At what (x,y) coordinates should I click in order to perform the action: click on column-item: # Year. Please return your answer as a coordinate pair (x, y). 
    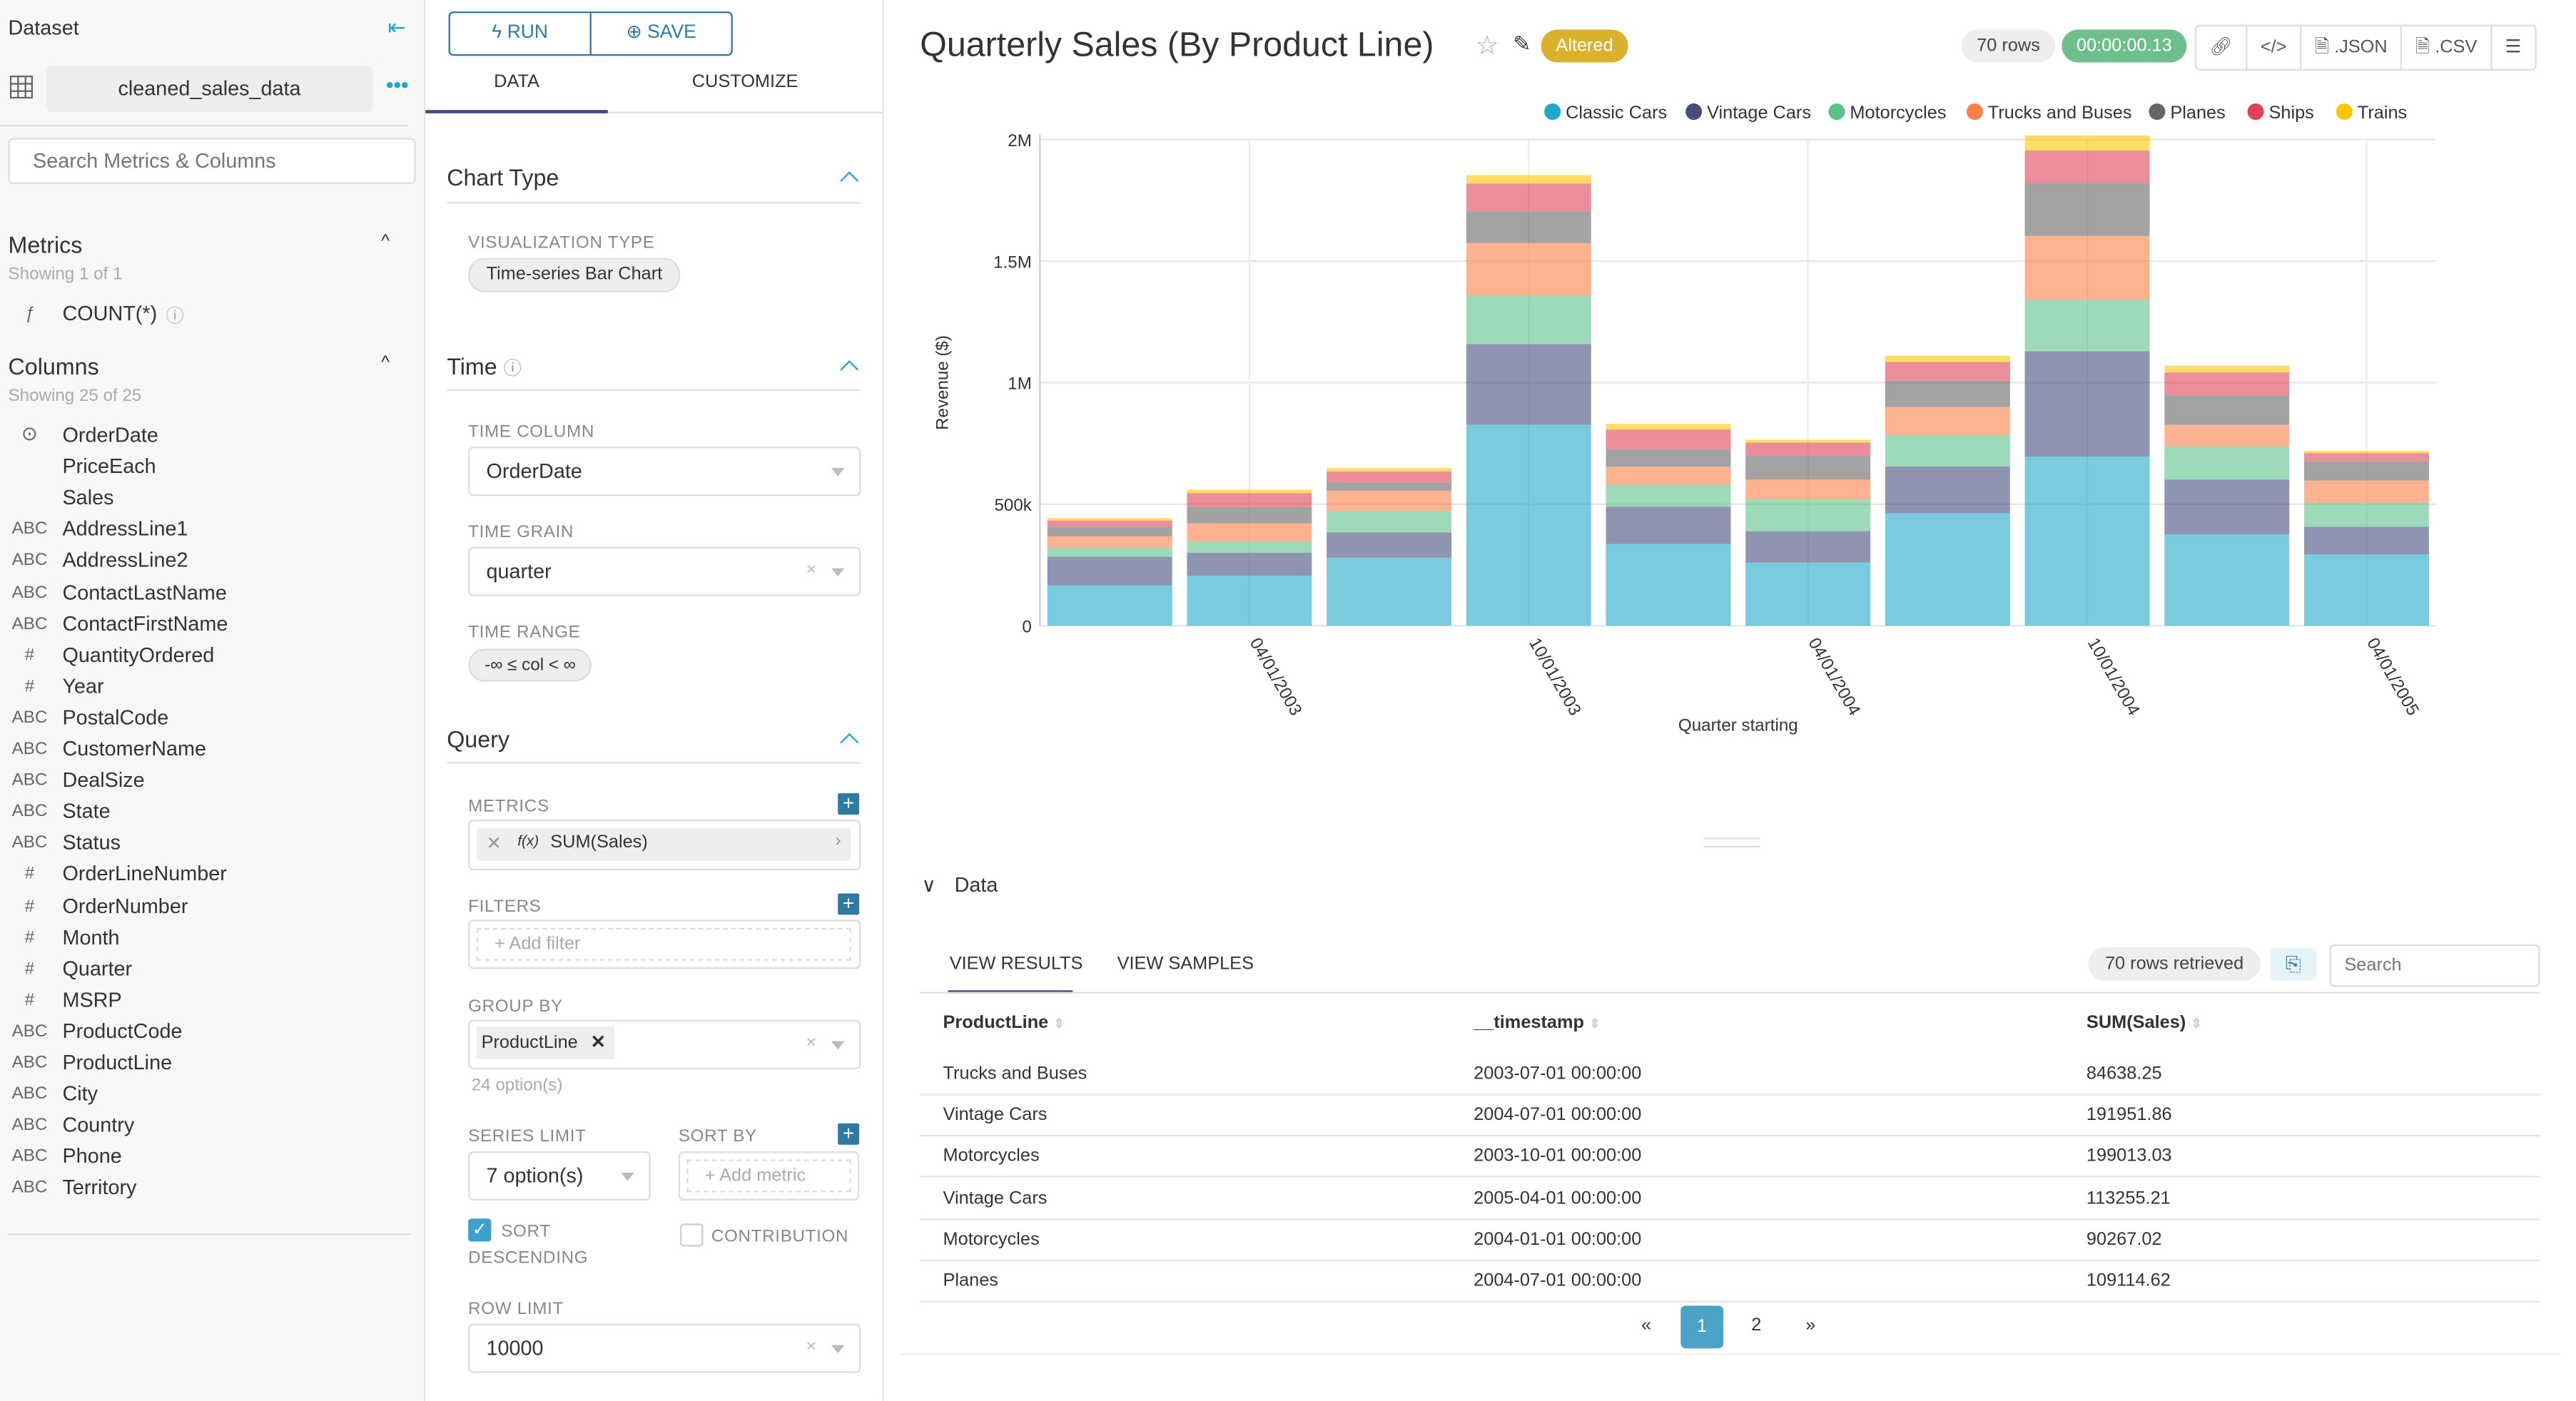
    Looking at the image, I should click on (205, 688).